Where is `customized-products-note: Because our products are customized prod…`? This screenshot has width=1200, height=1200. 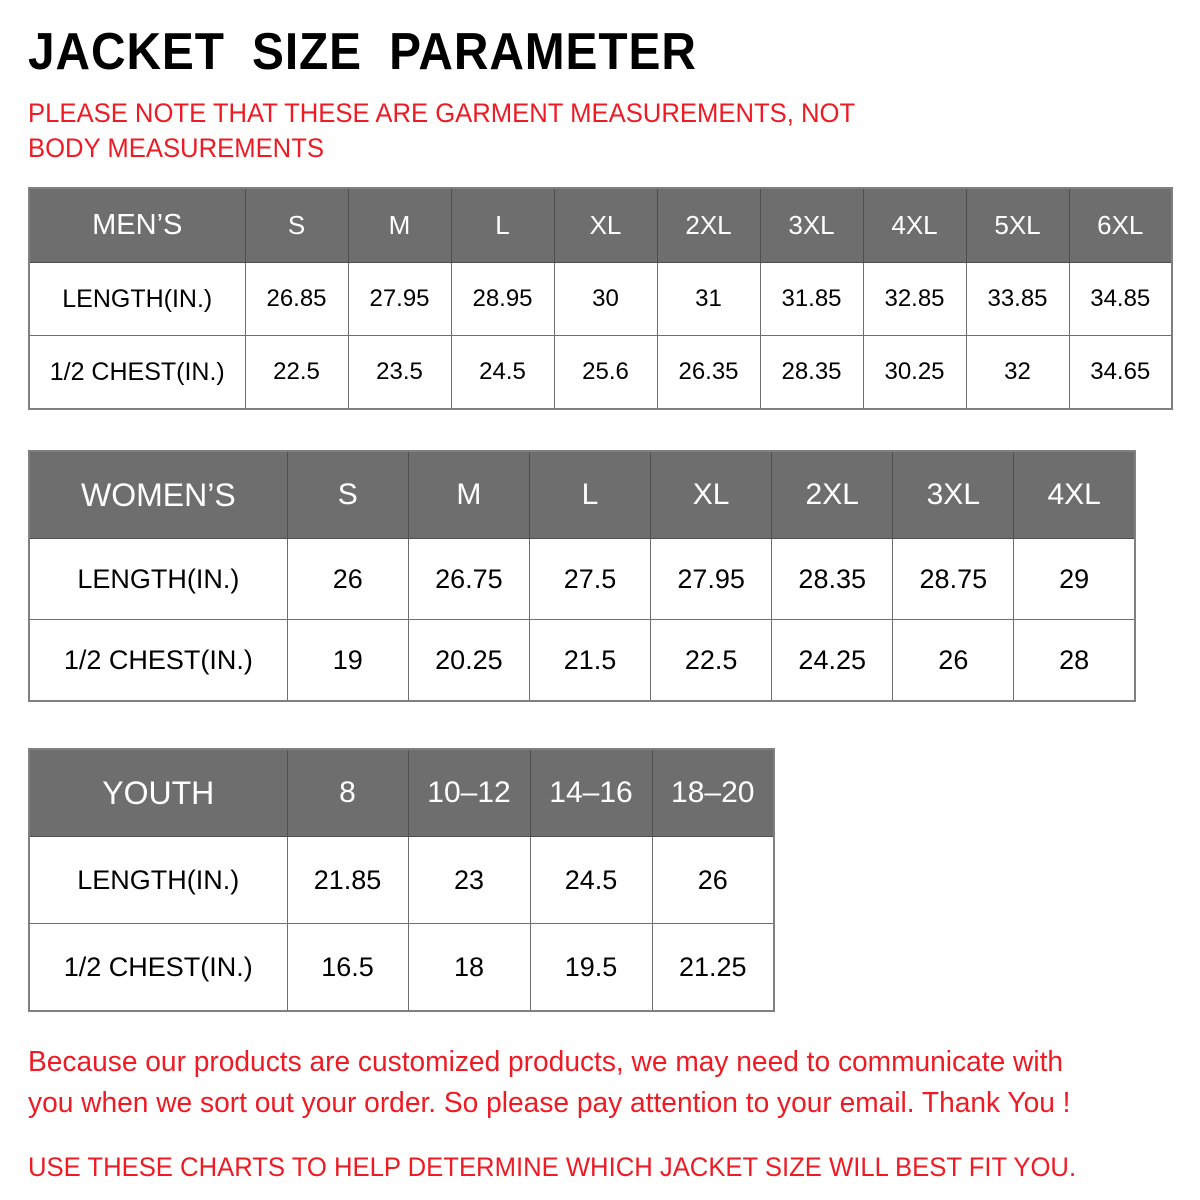
customized-products-note: Because our products are customized prod… is located at coordinates (549, 1083).